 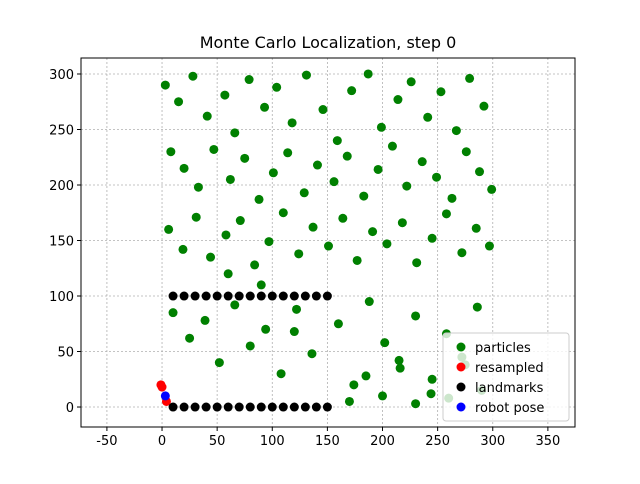 What do you see at coordinates (509, 408) in the screenshot?
I see `legend-label: robot pose` at bounding box center [509, 408].